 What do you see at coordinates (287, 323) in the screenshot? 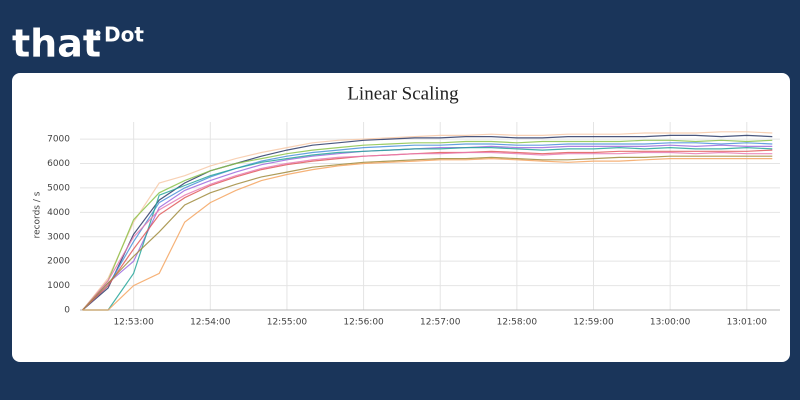
I see `x-tick-label: 12:55:00` at bounding box center [287, 323].